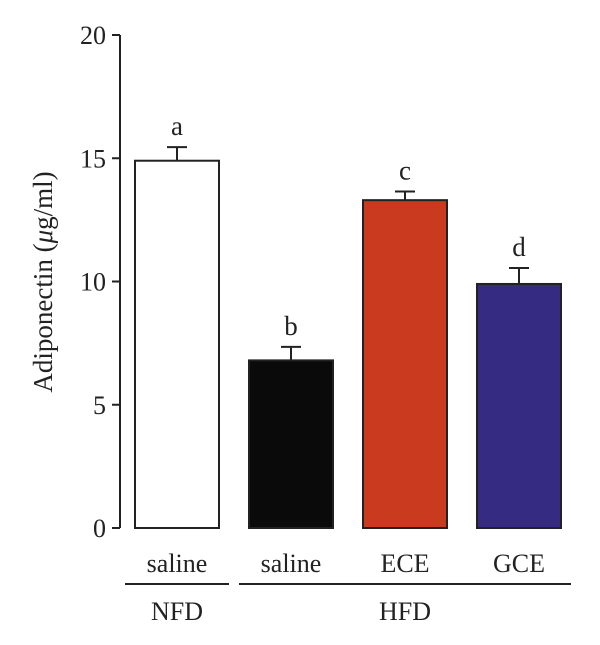 This screenshot has height=645, width=600. I want to click on y-axis-label-greek: μ, so click(43, 237).